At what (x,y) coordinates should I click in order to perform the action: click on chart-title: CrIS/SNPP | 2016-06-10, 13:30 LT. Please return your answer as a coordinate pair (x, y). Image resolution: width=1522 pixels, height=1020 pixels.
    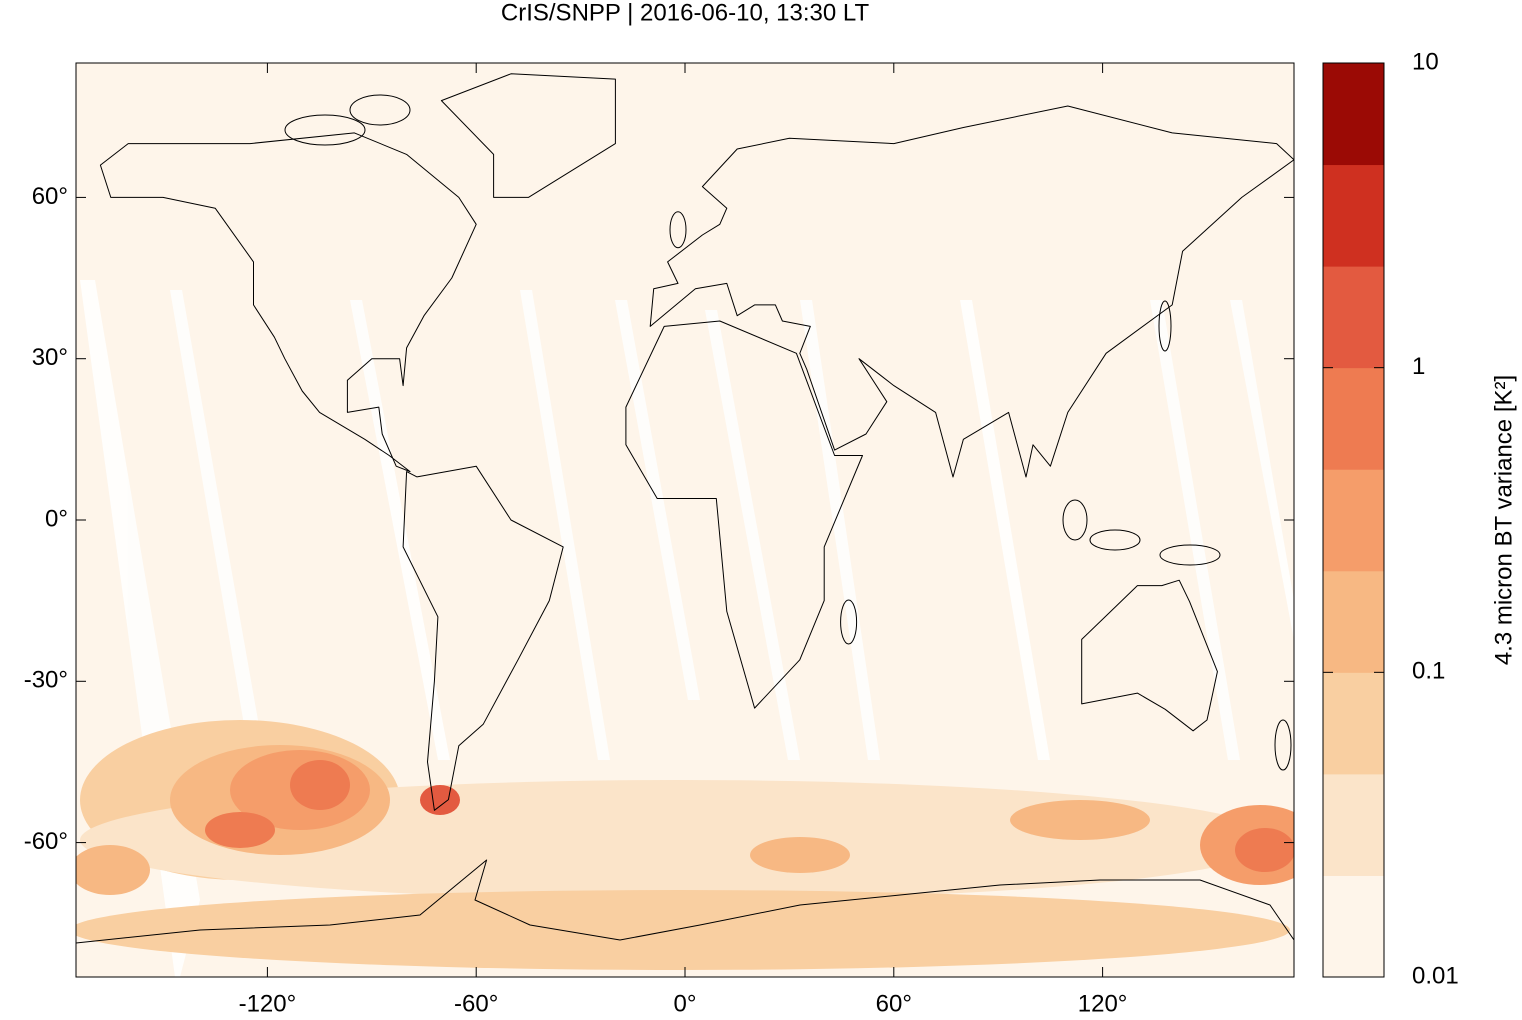
    Looking at the image, I should click on (685, 13).